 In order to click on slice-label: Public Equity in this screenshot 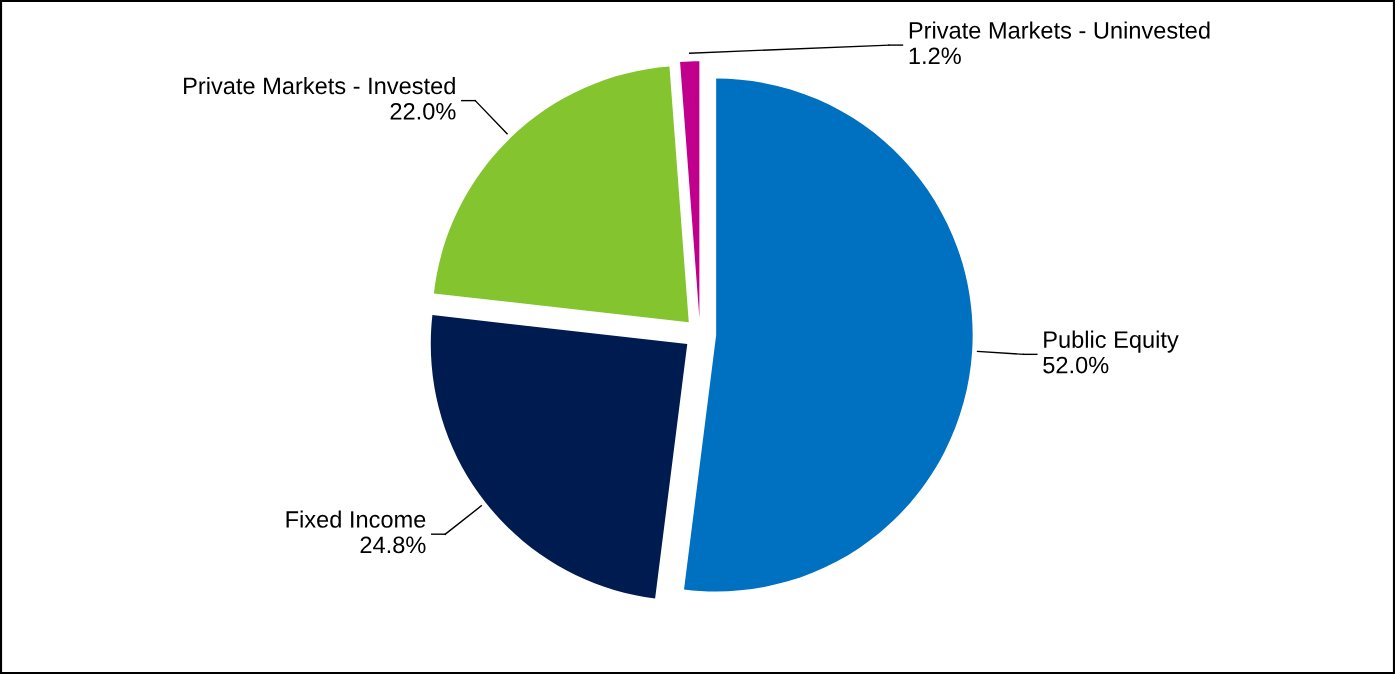, I will do `click(1111, 341)`.